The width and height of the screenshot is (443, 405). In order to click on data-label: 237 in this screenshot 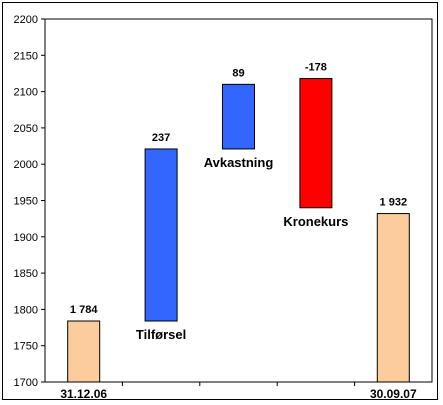, I will do `click(161, 138)`.